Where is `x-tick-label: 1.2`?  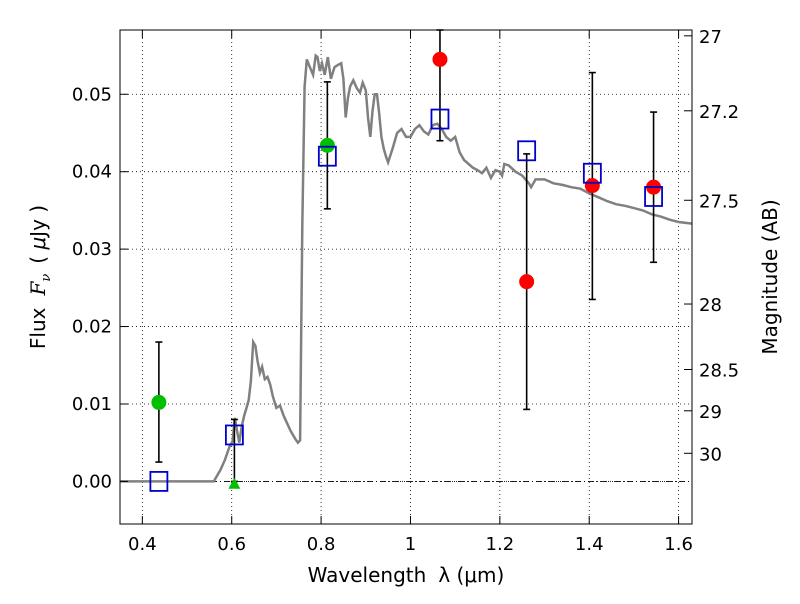
x-tick-label: 1.2 is located at coordinates (500, 544).